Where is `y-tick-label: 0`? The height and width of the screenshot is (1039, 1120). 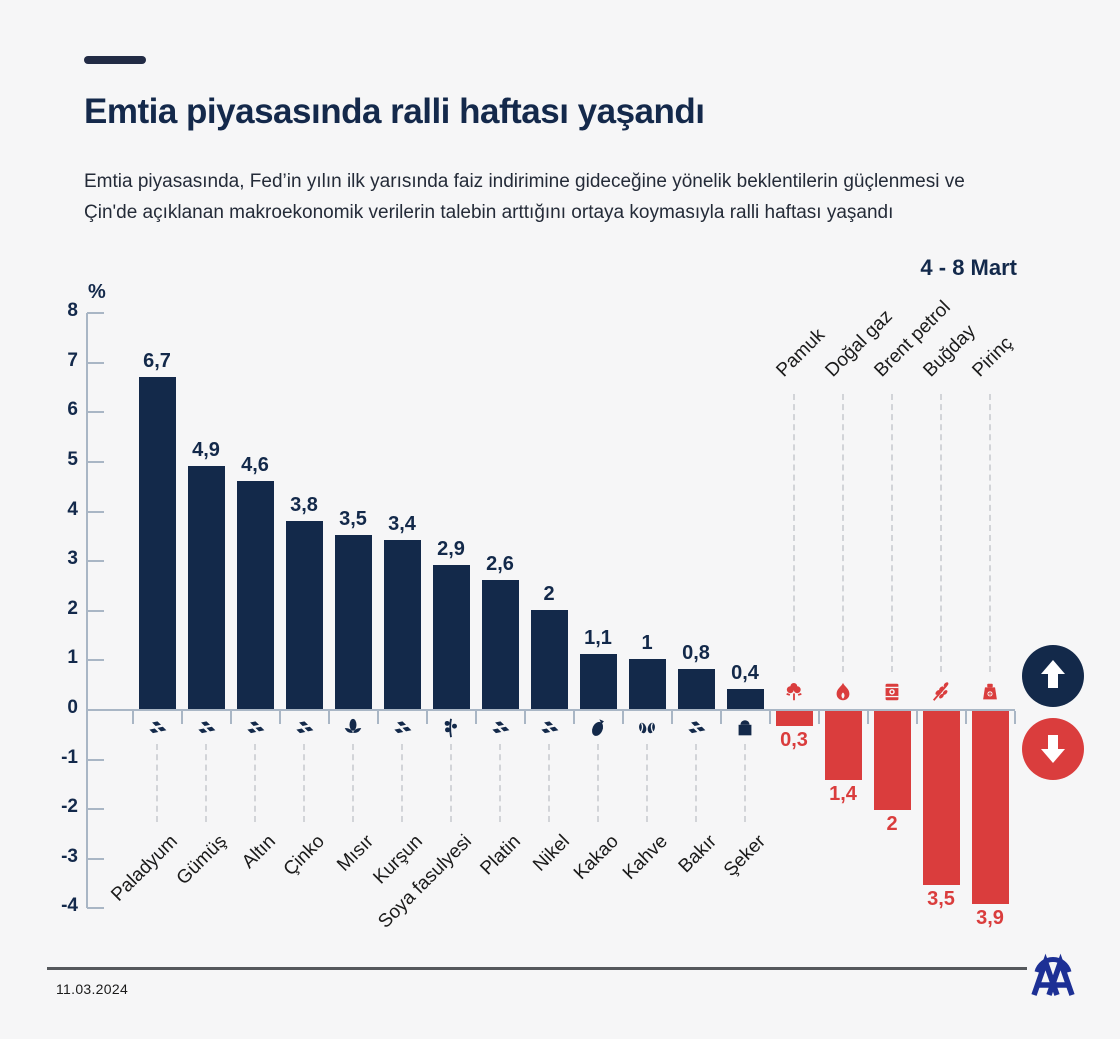
y-tick-label: 0 is located at coordinates (72, 707).